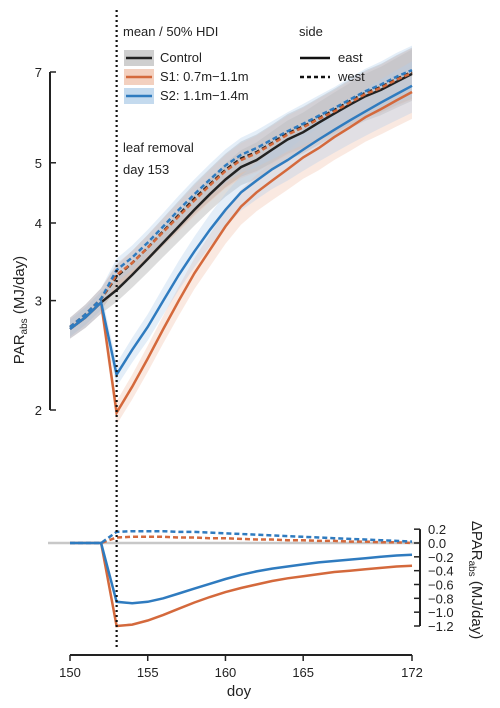 Image resolution: width=500 pixels, height=708 pixels. I want to click on legend-entry-west: west, so click(332, 76).